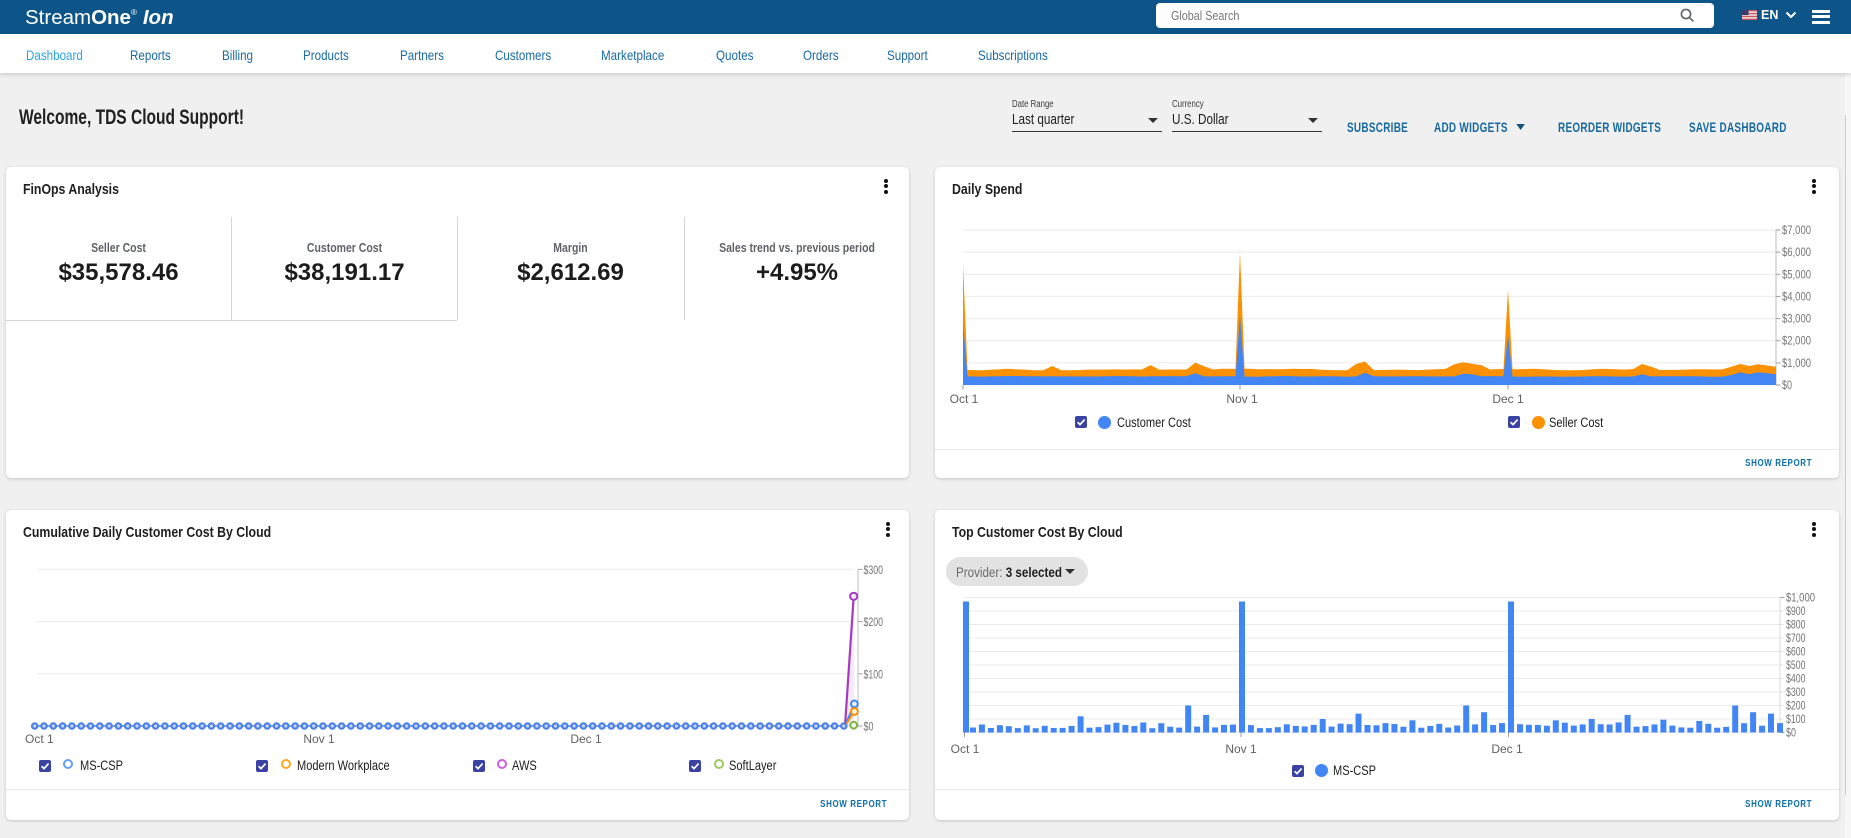  What do you see at coordinates (1796, 297) in the screenshot?
I see `svg-text: $4,000` at bounding box center [1796, 297].